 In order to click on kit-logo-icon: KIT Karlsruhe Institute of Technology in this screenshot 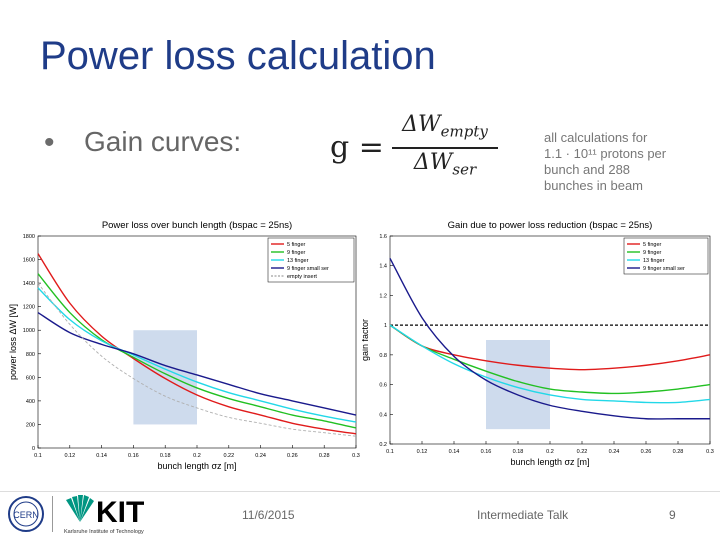, I will do `click(104, 515)`.